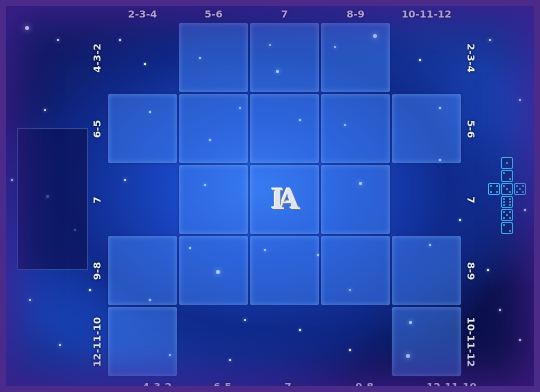 The width and height of the screenshot is (540, 392). What do you see at coordinates (355, 15) in the screenshot?
I see `label-top: 8-9` at bounding box center [355, 15].